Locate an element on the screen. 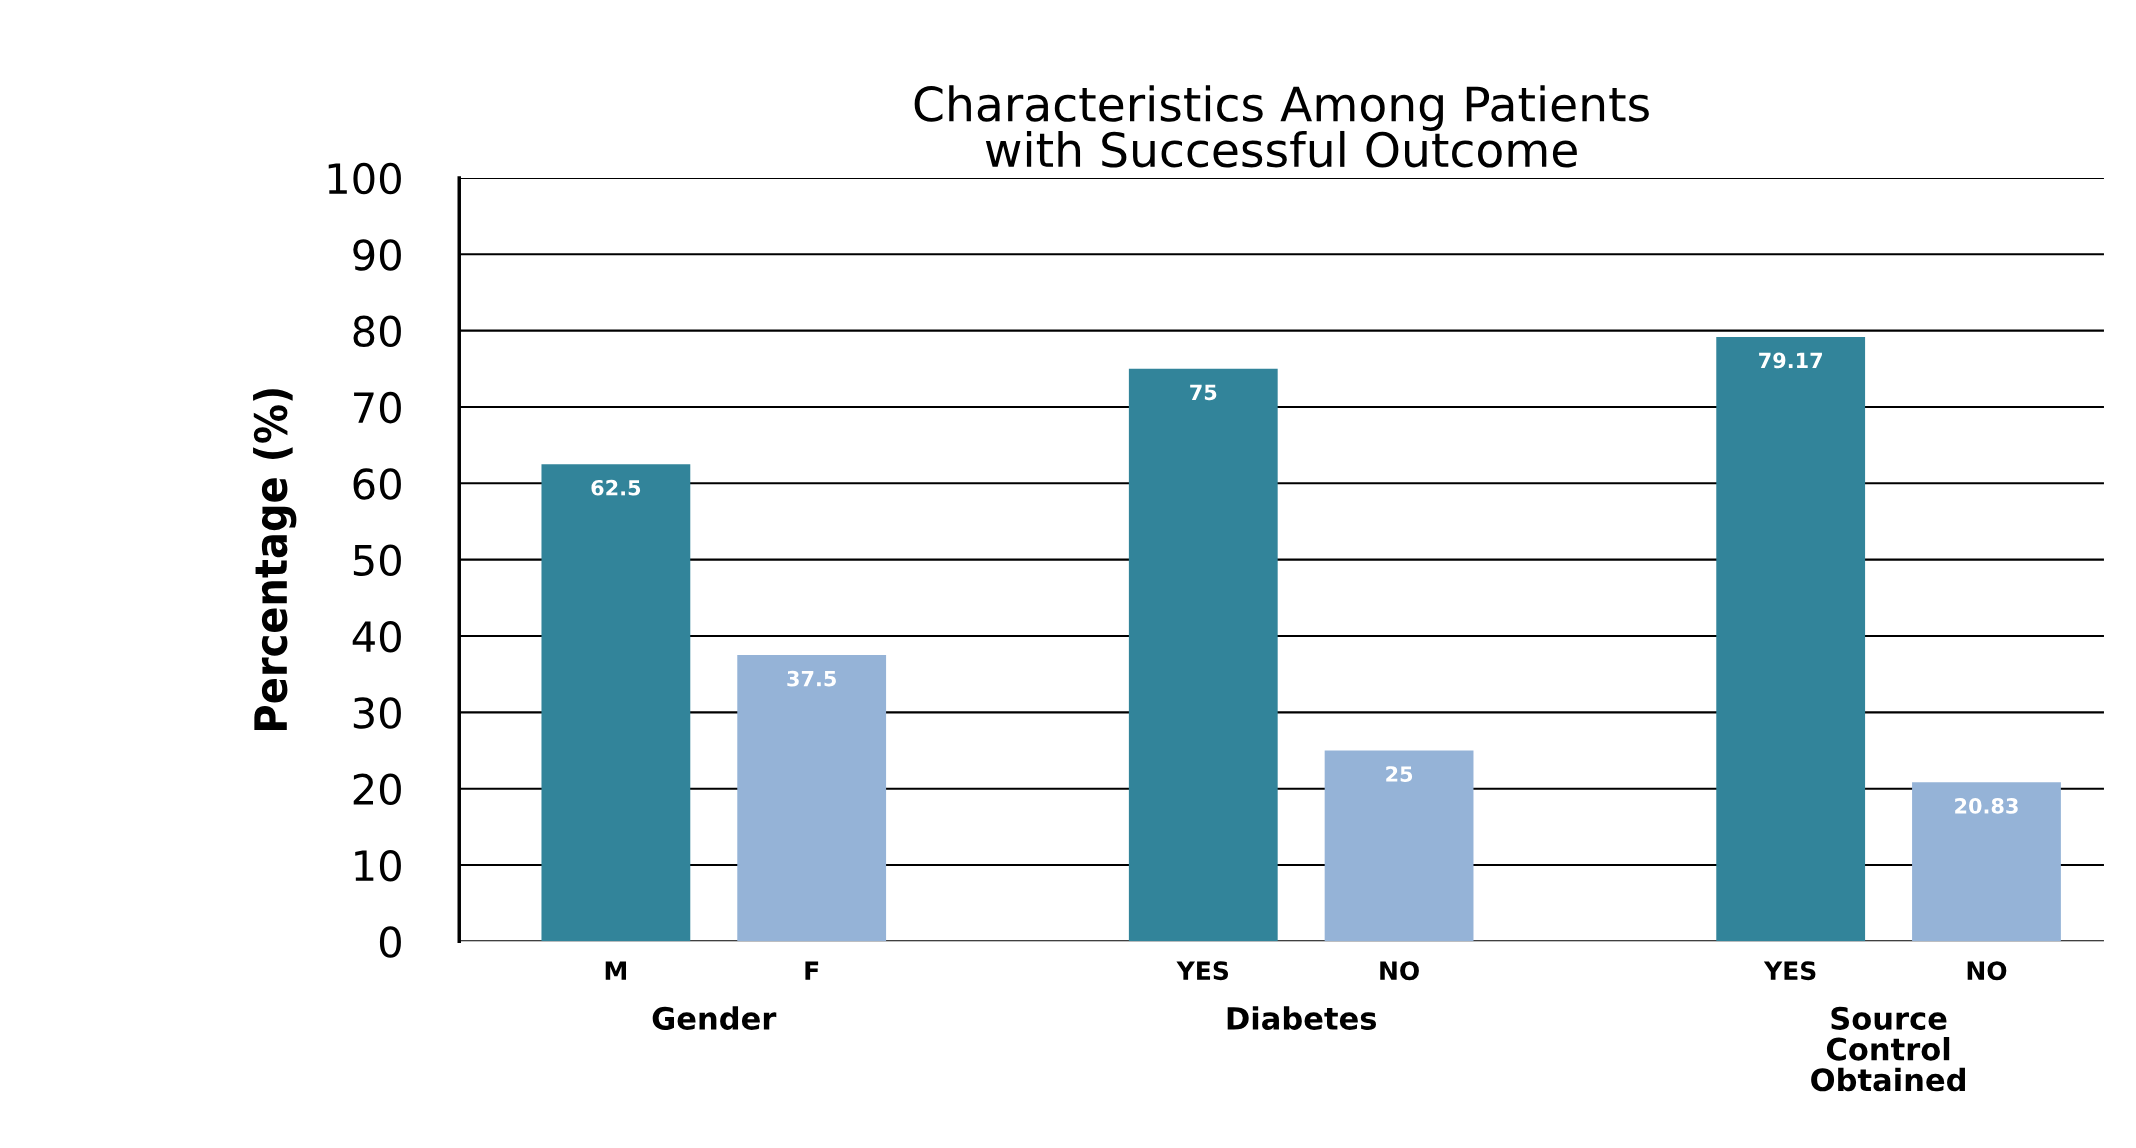 This screenshot has width=2136, height=1148. x-tick-label: F is located at coordinates (812, 970).